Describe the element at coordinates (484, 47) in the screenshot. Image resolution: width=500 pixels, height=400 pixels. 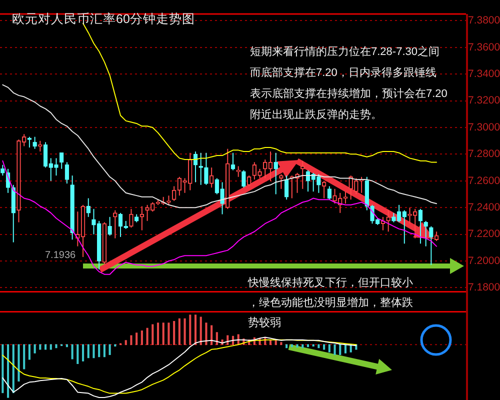
I see `y-tick-label: 7.3600` at that location.